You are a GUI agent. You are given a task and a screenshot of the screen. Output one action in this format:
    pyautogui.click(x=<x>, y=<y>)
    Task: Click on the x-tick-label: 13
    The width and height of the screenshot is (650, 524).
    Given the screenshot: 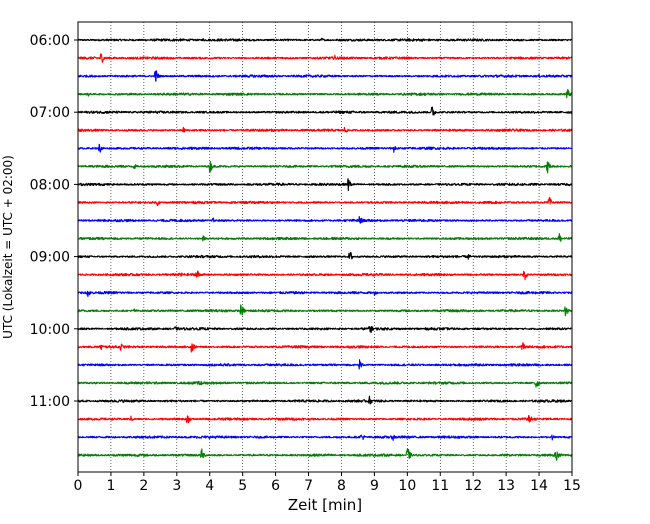 What is the action you would take?
    pyautogui.click(x=506, y=486)
    